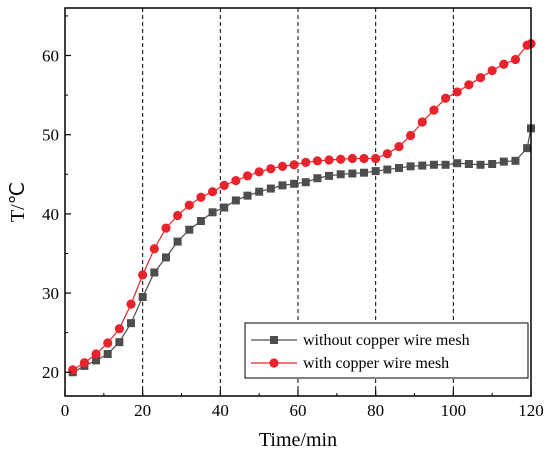 The width and height of the screenshot is (550, 456). What do you see at coordinates (50, 214) in the screenshot?
I see `y-tick-label: 40` at bounding box center [50, 214].